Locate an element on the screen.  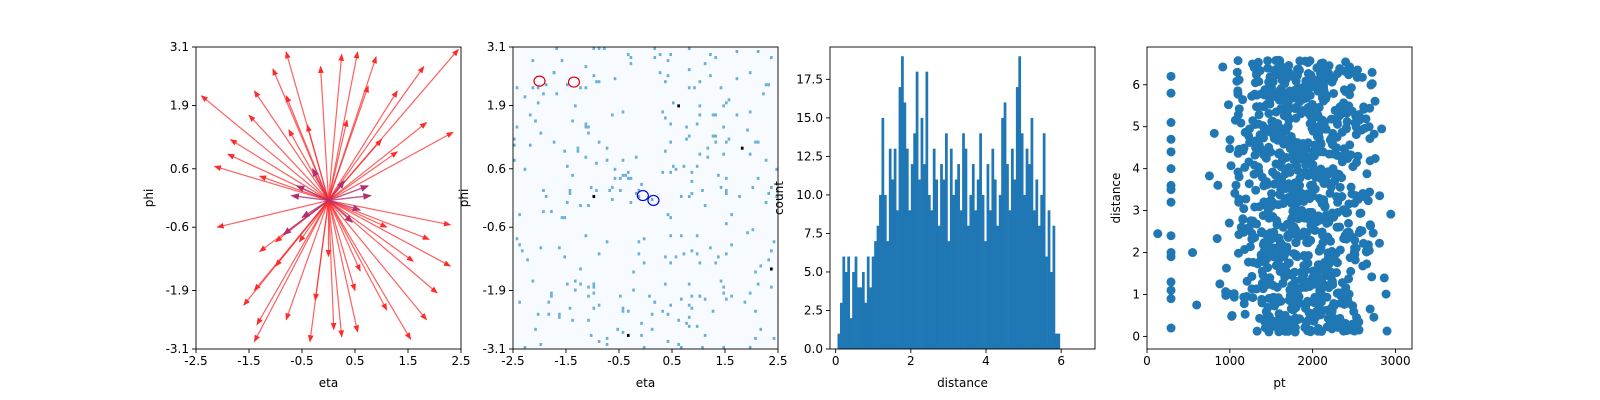
y-tick-label: 5.0 is located at coordinates (813, 272).